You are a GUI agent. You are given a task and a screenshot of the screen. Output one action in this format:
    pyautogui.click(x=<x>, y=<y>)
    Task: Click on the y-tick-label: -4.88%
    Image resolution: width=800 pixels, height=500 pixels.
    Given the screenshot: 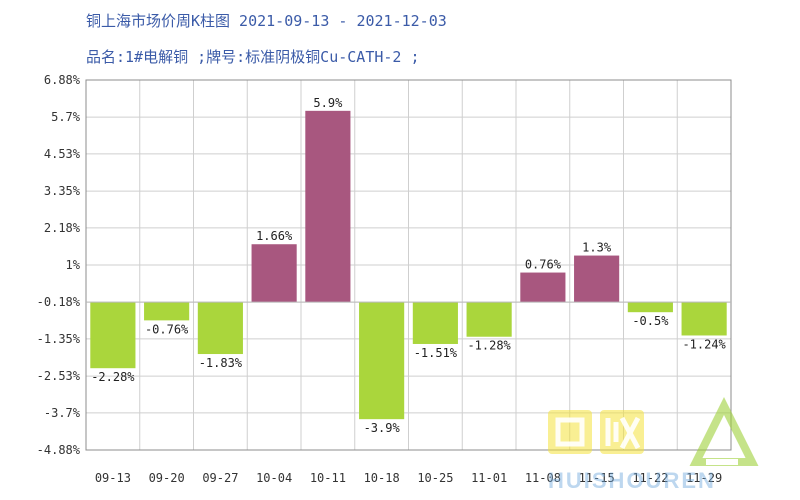 What is the action you would take?
    pyautogui.click(x=59, y=450)
    